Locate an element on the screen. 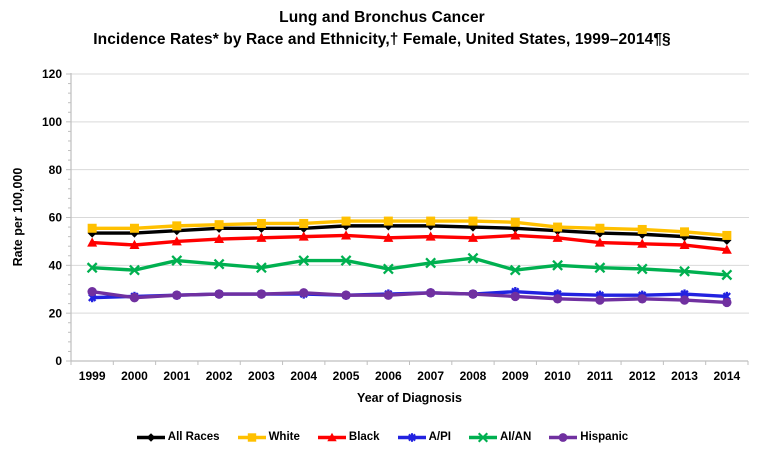 The height and width of the screenshot is (461, 764). x-tick-label: 2009 is located at coordinates (515, 376).